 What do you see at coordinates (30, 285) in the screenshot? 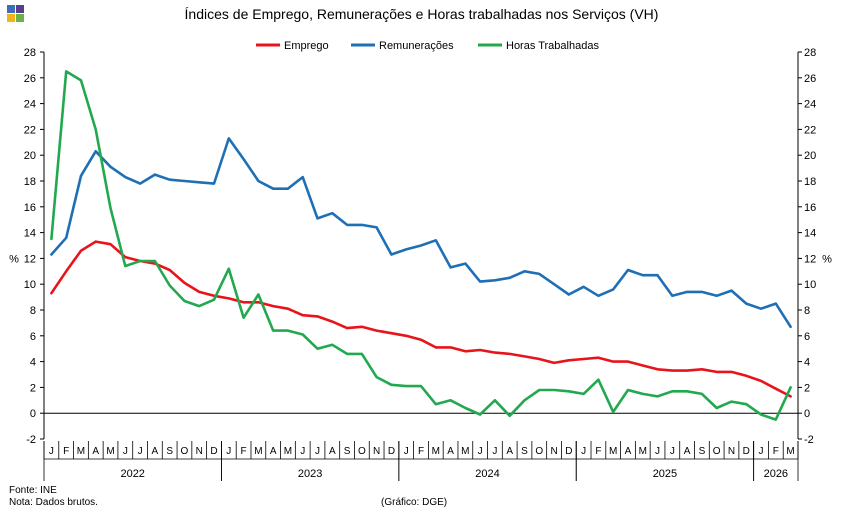
I see `y-tick-label-left: 10` at bounding box center [30, 285].